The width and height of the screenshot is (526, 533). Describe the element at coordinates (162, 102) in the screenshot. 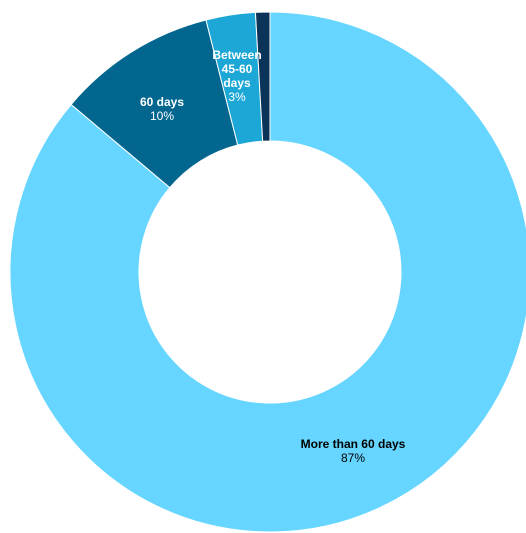

I see `slice-label-name: 60 days` at that location.